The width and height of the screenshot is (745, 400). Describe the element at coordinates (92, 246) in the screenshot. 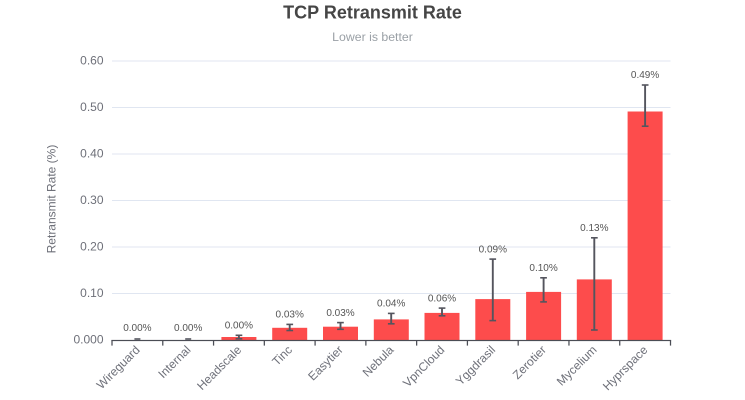

I see `svg-text: 0.20` at that location.